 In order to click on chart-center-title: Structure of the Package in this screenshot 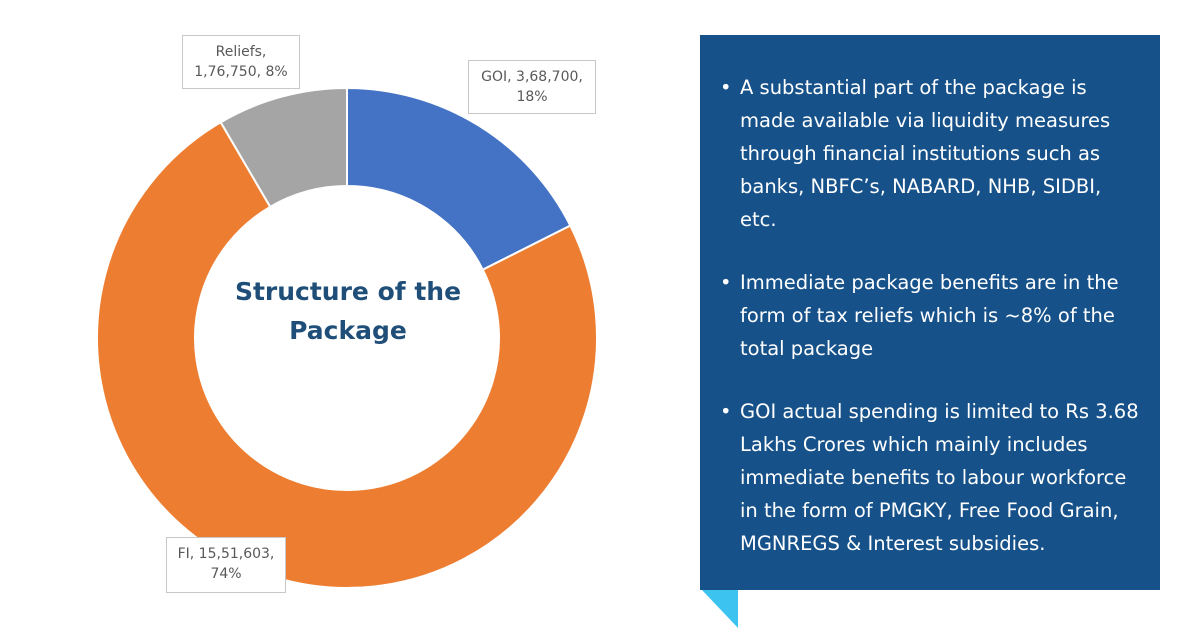, I will do `click(348, 311)`.